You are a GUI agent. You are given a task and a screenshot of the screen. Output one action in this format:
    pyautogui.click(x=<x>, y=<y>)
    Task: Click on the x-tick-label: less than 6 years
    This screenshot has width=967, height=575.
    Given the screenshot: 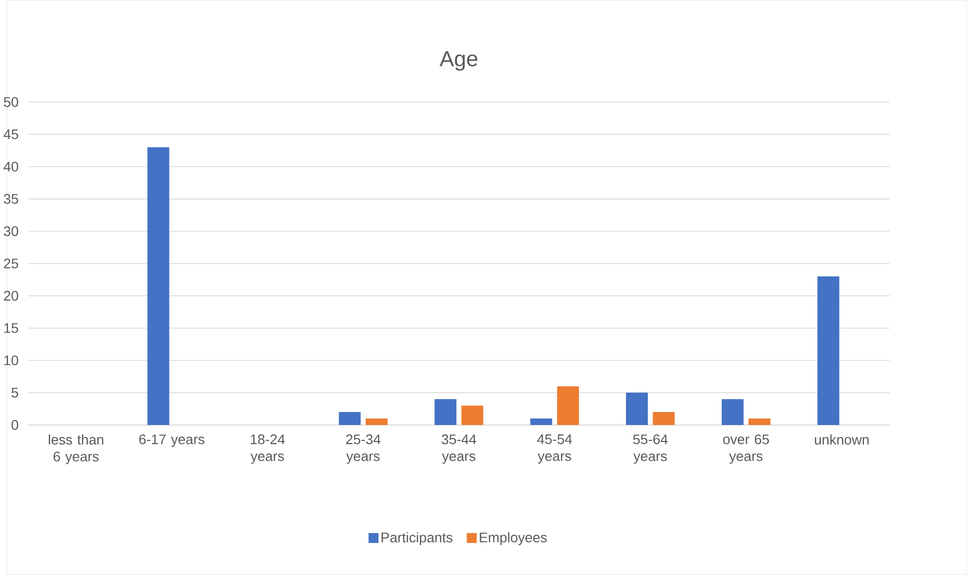 What is the action you would take?
    pyautogui.click(x=76, y=449)
    